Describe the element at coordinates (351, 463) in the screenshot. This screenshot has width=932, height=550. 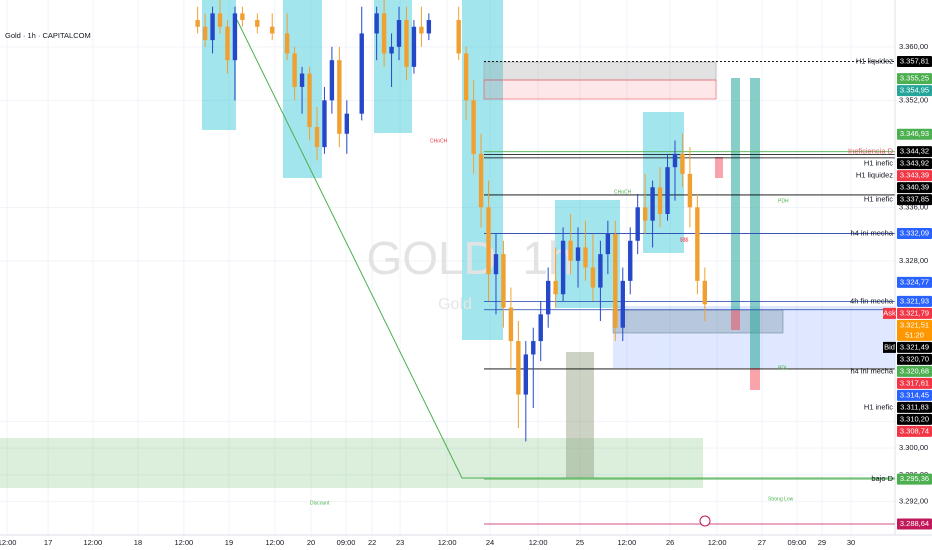
I see `discount-zone` at that location.